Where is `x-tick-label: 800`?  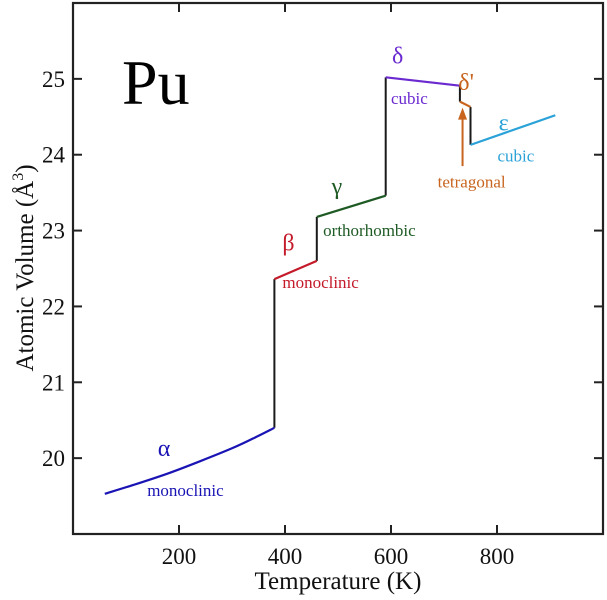 x-tick-label: 800 is located at coordinates (497, 556).